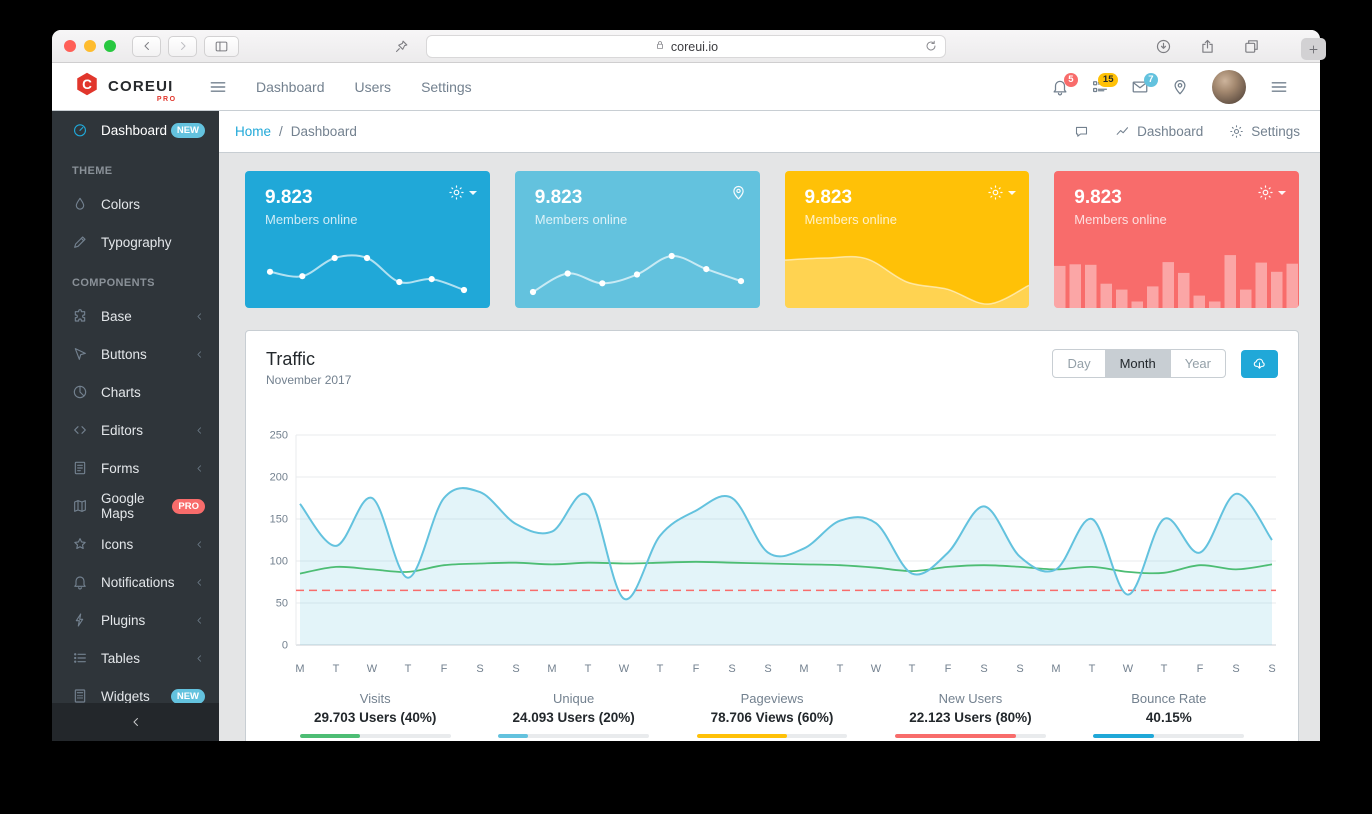 The image size is (1372, 814). Describe the element at coordinates (80, 582) in the screenshot. I see `bell-icon` at that location.